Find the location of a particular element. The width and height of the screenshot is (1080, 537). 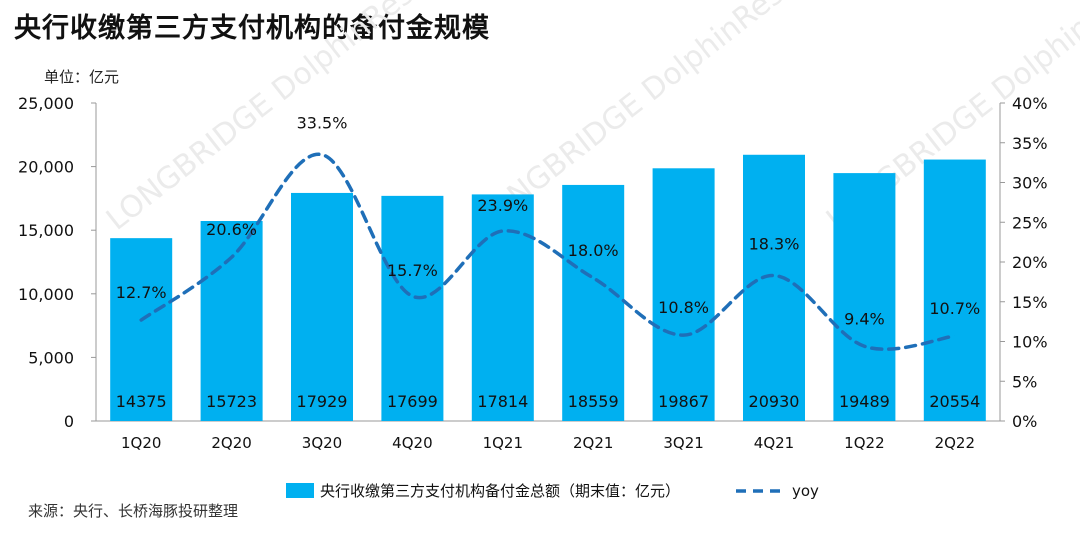

source-note: 来源：央行、长桥海豚投研整理 is located at coordinates (133, 511).